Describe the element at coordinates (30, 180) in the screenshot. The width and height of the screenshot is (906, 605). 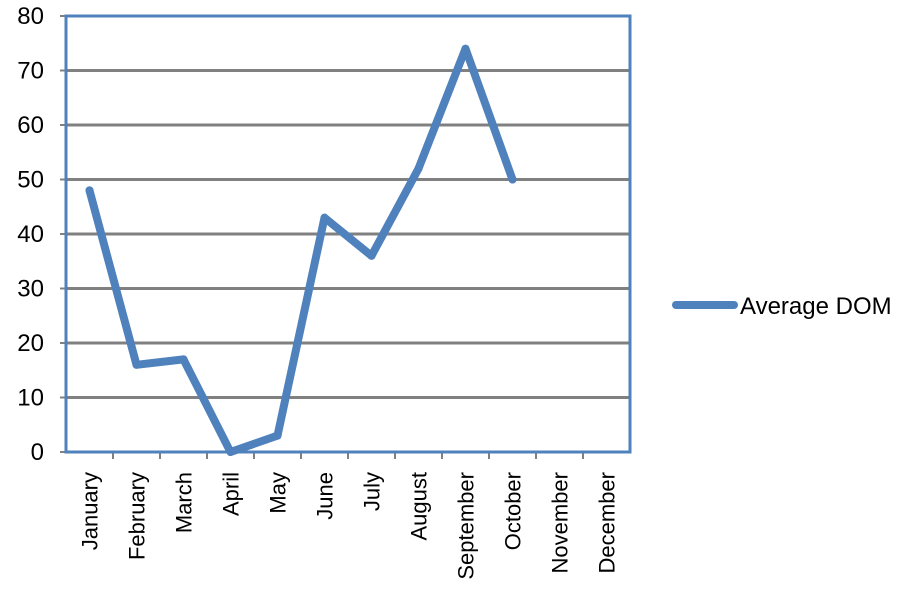
I see `y-tick-label: 50` at that location.